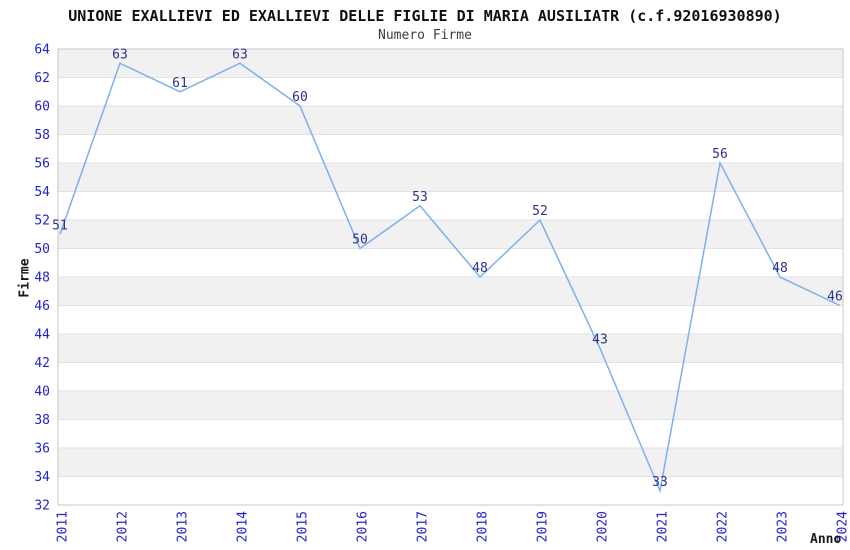 This screenshot has width=850, height=550. I want to click on y-tick-label: 58, so click(42, 135).